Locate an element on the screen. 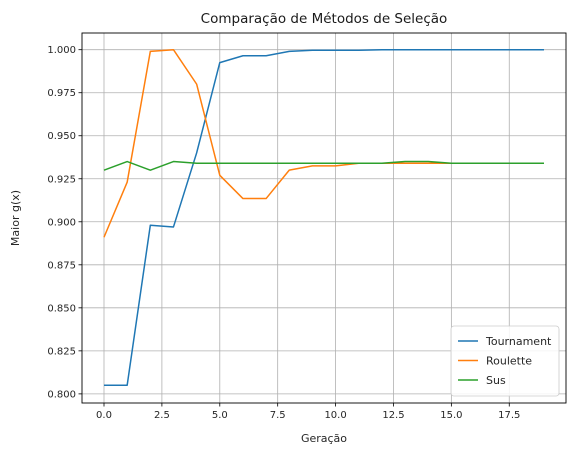 This screenshot has width=584, height=455. y-tick-label: 0.900 is located at coordinates (61, 222).